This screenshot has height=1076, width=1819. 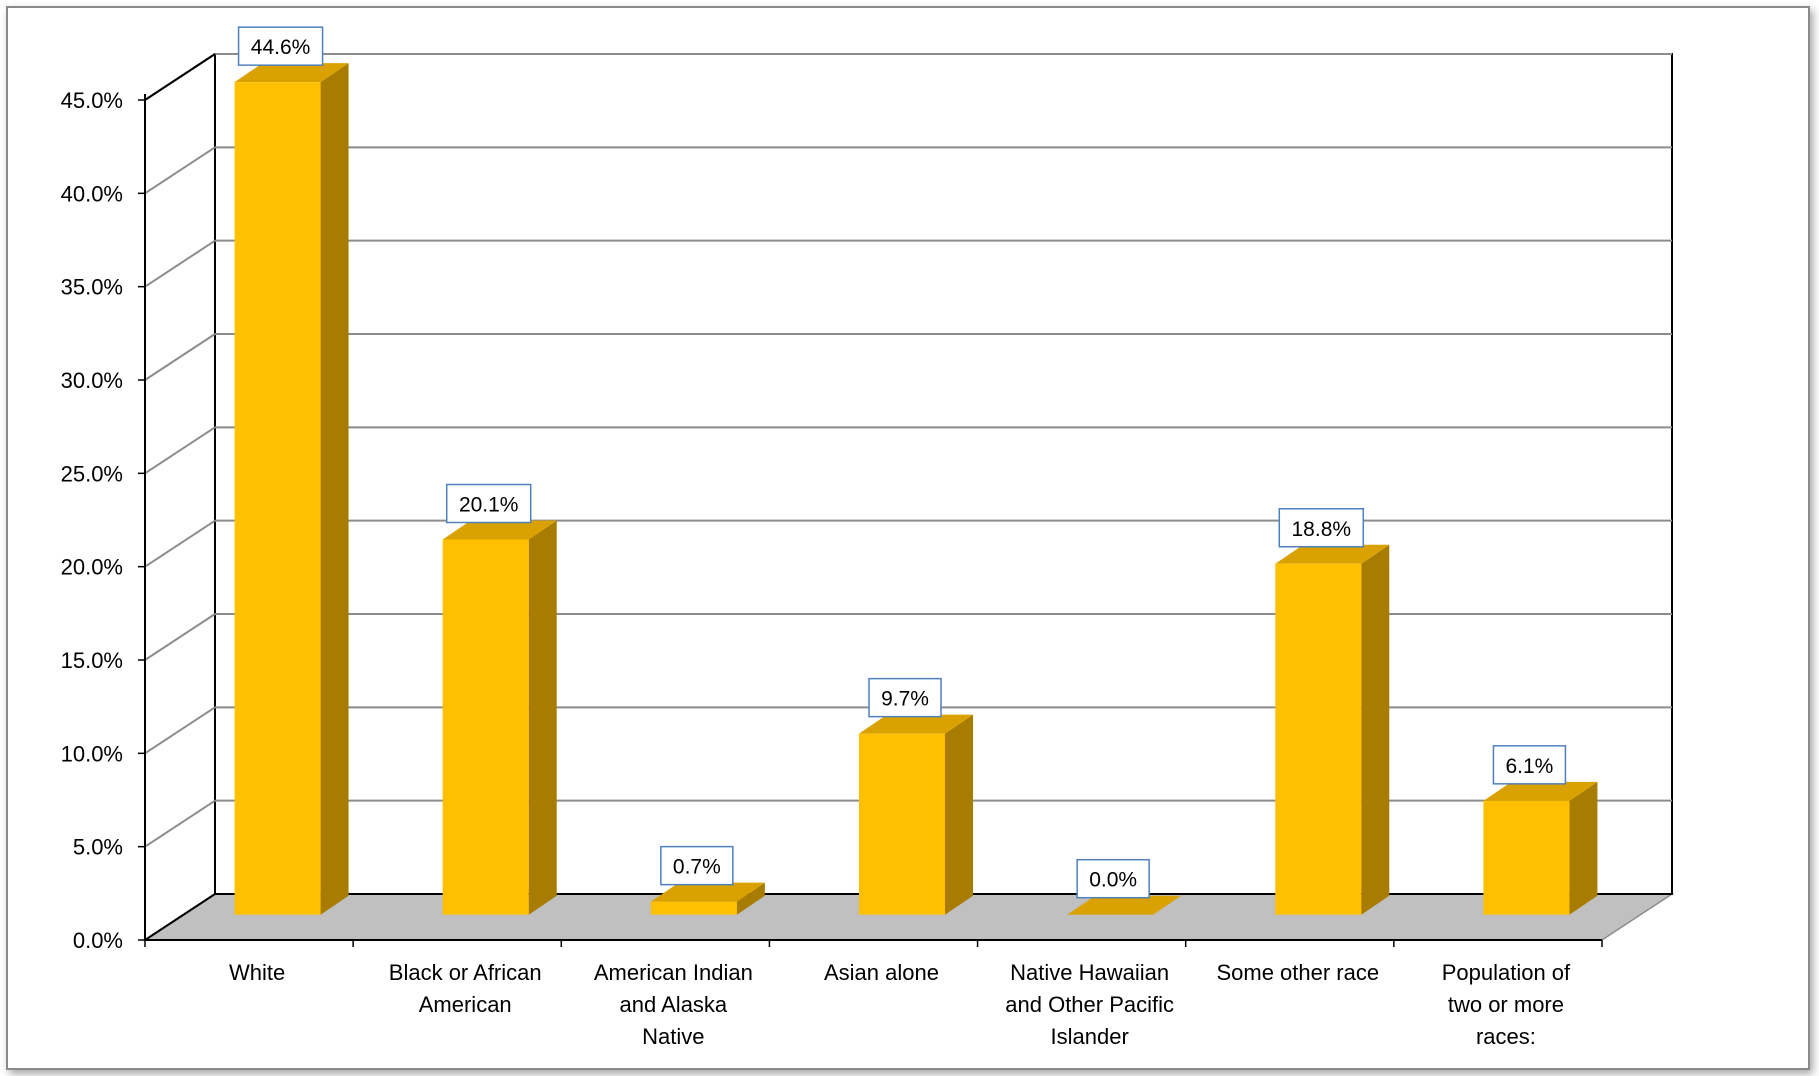 I want to click on data-label: 0.7%, so click(x=697, y=865).